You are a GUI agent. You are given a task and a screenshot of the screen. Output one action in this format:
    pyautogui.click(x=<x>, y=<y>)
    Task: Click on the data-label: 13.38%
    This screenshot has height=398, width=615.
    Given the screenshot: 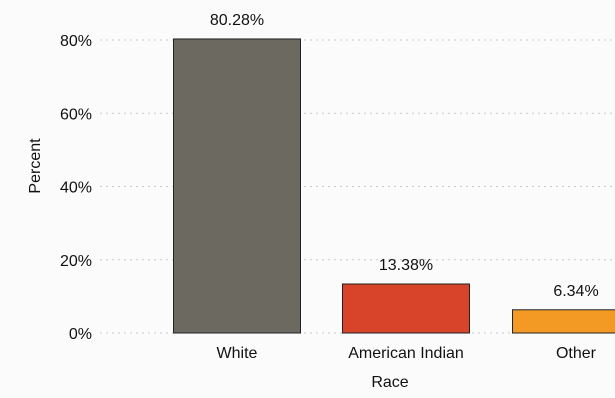 What is the action you would take?
    pyautogui.click(x=406, y=265)
    